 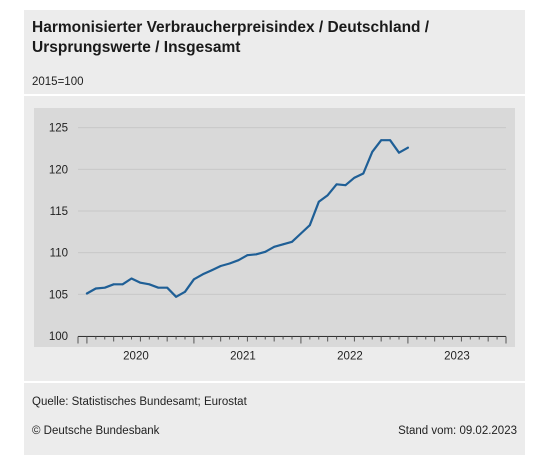 What do you see at coordinates (59, 212) in the screenshot?
I see `y-tick-label: 115` at bounding box center [59, 212].